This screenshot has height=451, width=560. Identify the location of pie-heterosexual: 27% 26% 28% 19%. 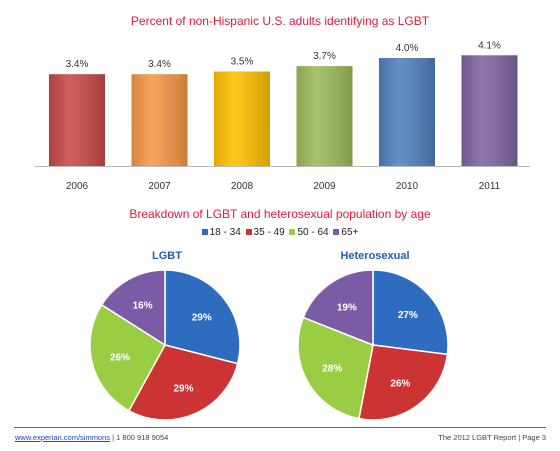
(373, 345).